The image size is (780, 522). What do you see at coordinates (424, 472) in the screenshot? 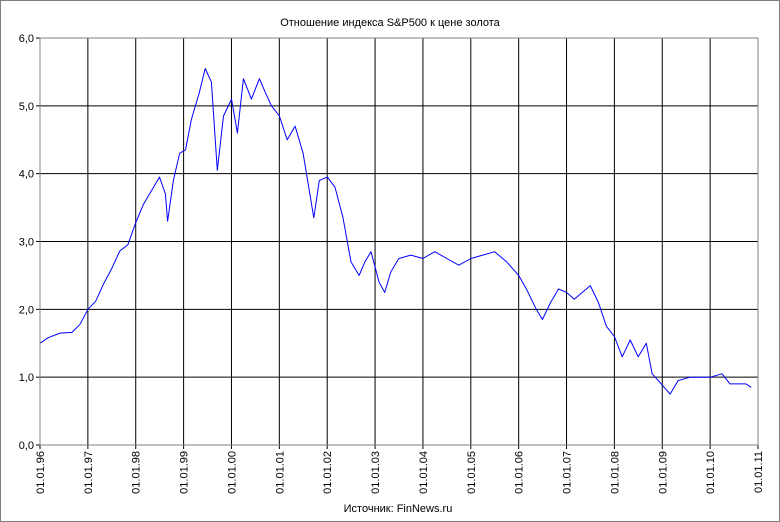
I see `x-tick-label: 01.01.04` at bounding box center [424, 472].